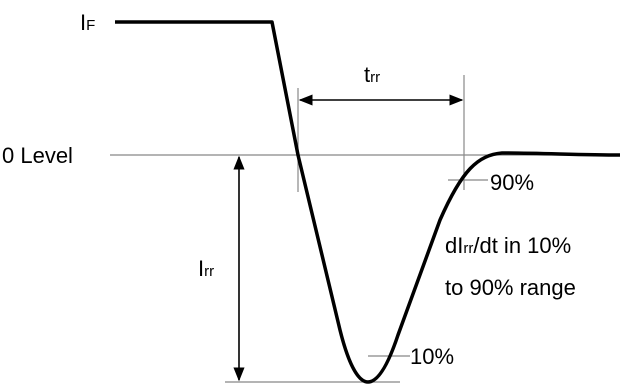  What do you see at coordinates (508, 245) in the screenshot?
I see `didt-line-1: dIrr/dt in 10%` at bounding box center [508, 245].